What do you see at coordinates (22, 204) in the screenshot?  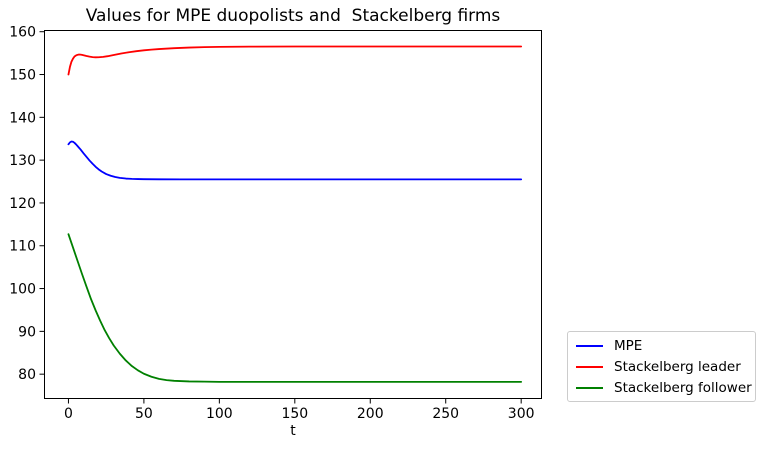 I see `y-tick-label: 120` at bounding box center [22, 204].